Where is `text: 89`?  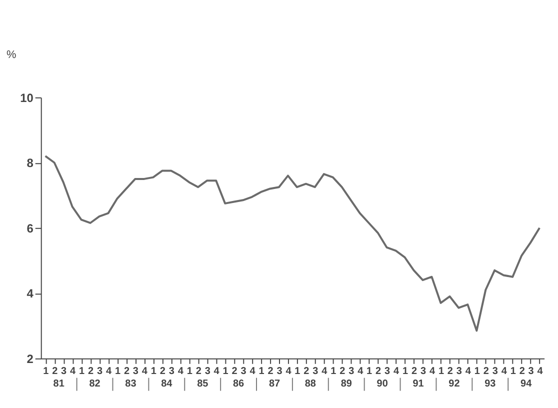
text: 89 is located at coordinates (346, 384).